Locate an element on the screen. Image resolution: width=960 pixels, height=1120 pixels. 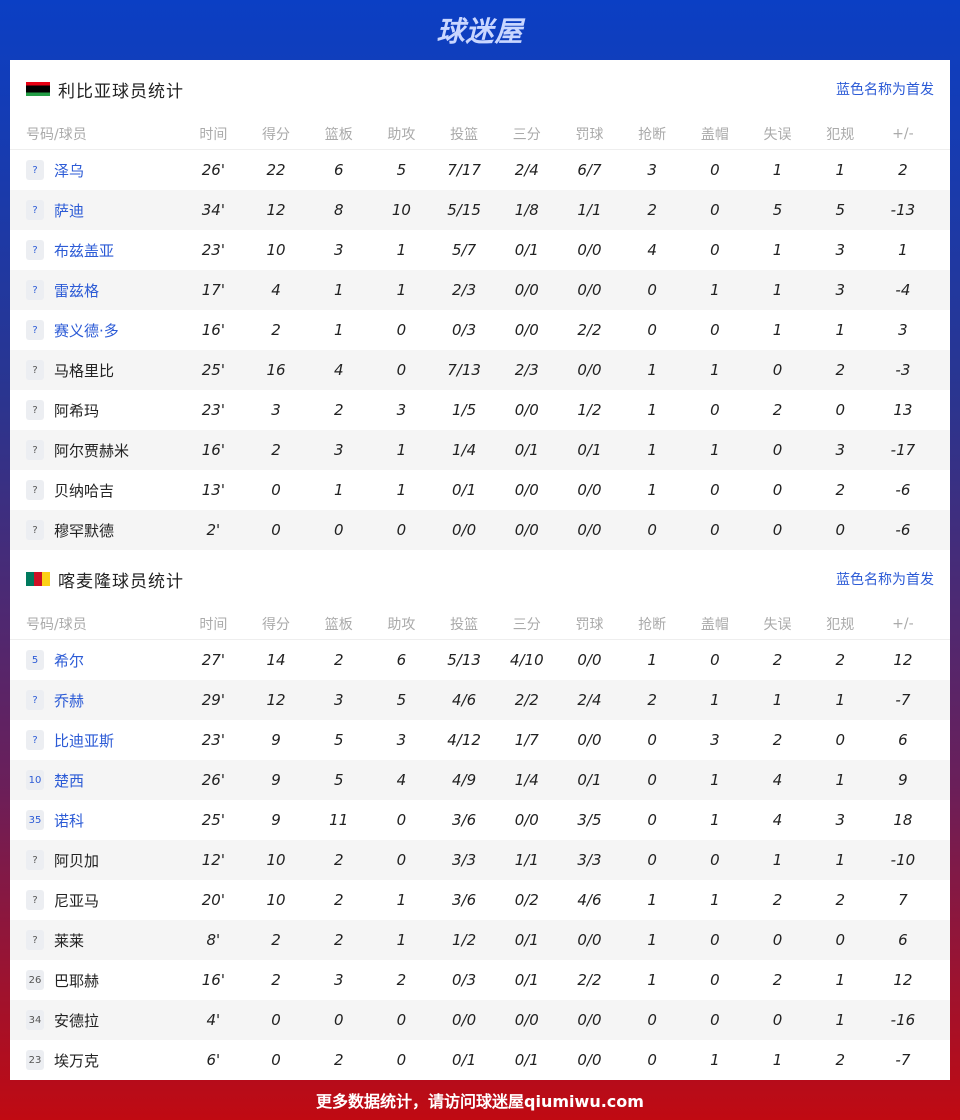
player-name: 安德拉 is located at coordinates (77, 1020).